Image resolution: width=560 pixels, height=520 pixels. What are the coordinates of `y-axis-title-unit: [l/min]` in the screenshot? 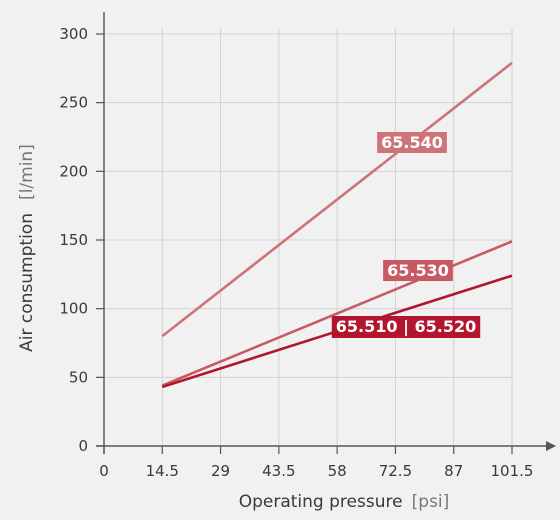 It's located at (27, 172).